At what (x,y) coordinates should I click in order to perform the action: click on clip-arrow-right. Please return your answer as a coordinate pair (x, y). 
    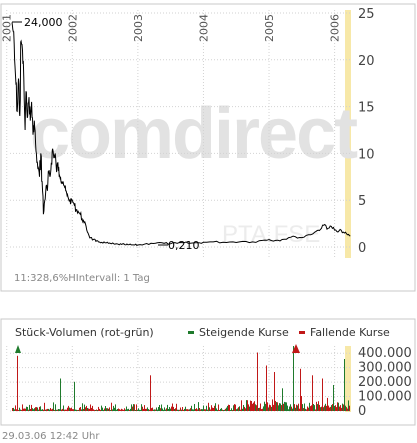
    Looking at the image, I should click on (296, 348).